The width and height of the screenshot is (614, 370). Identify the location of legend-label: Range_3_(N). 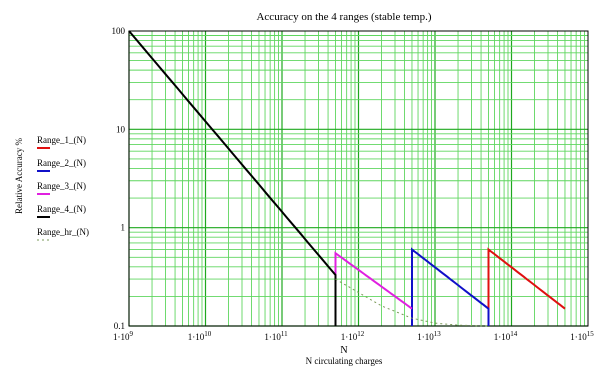
(61, 186).